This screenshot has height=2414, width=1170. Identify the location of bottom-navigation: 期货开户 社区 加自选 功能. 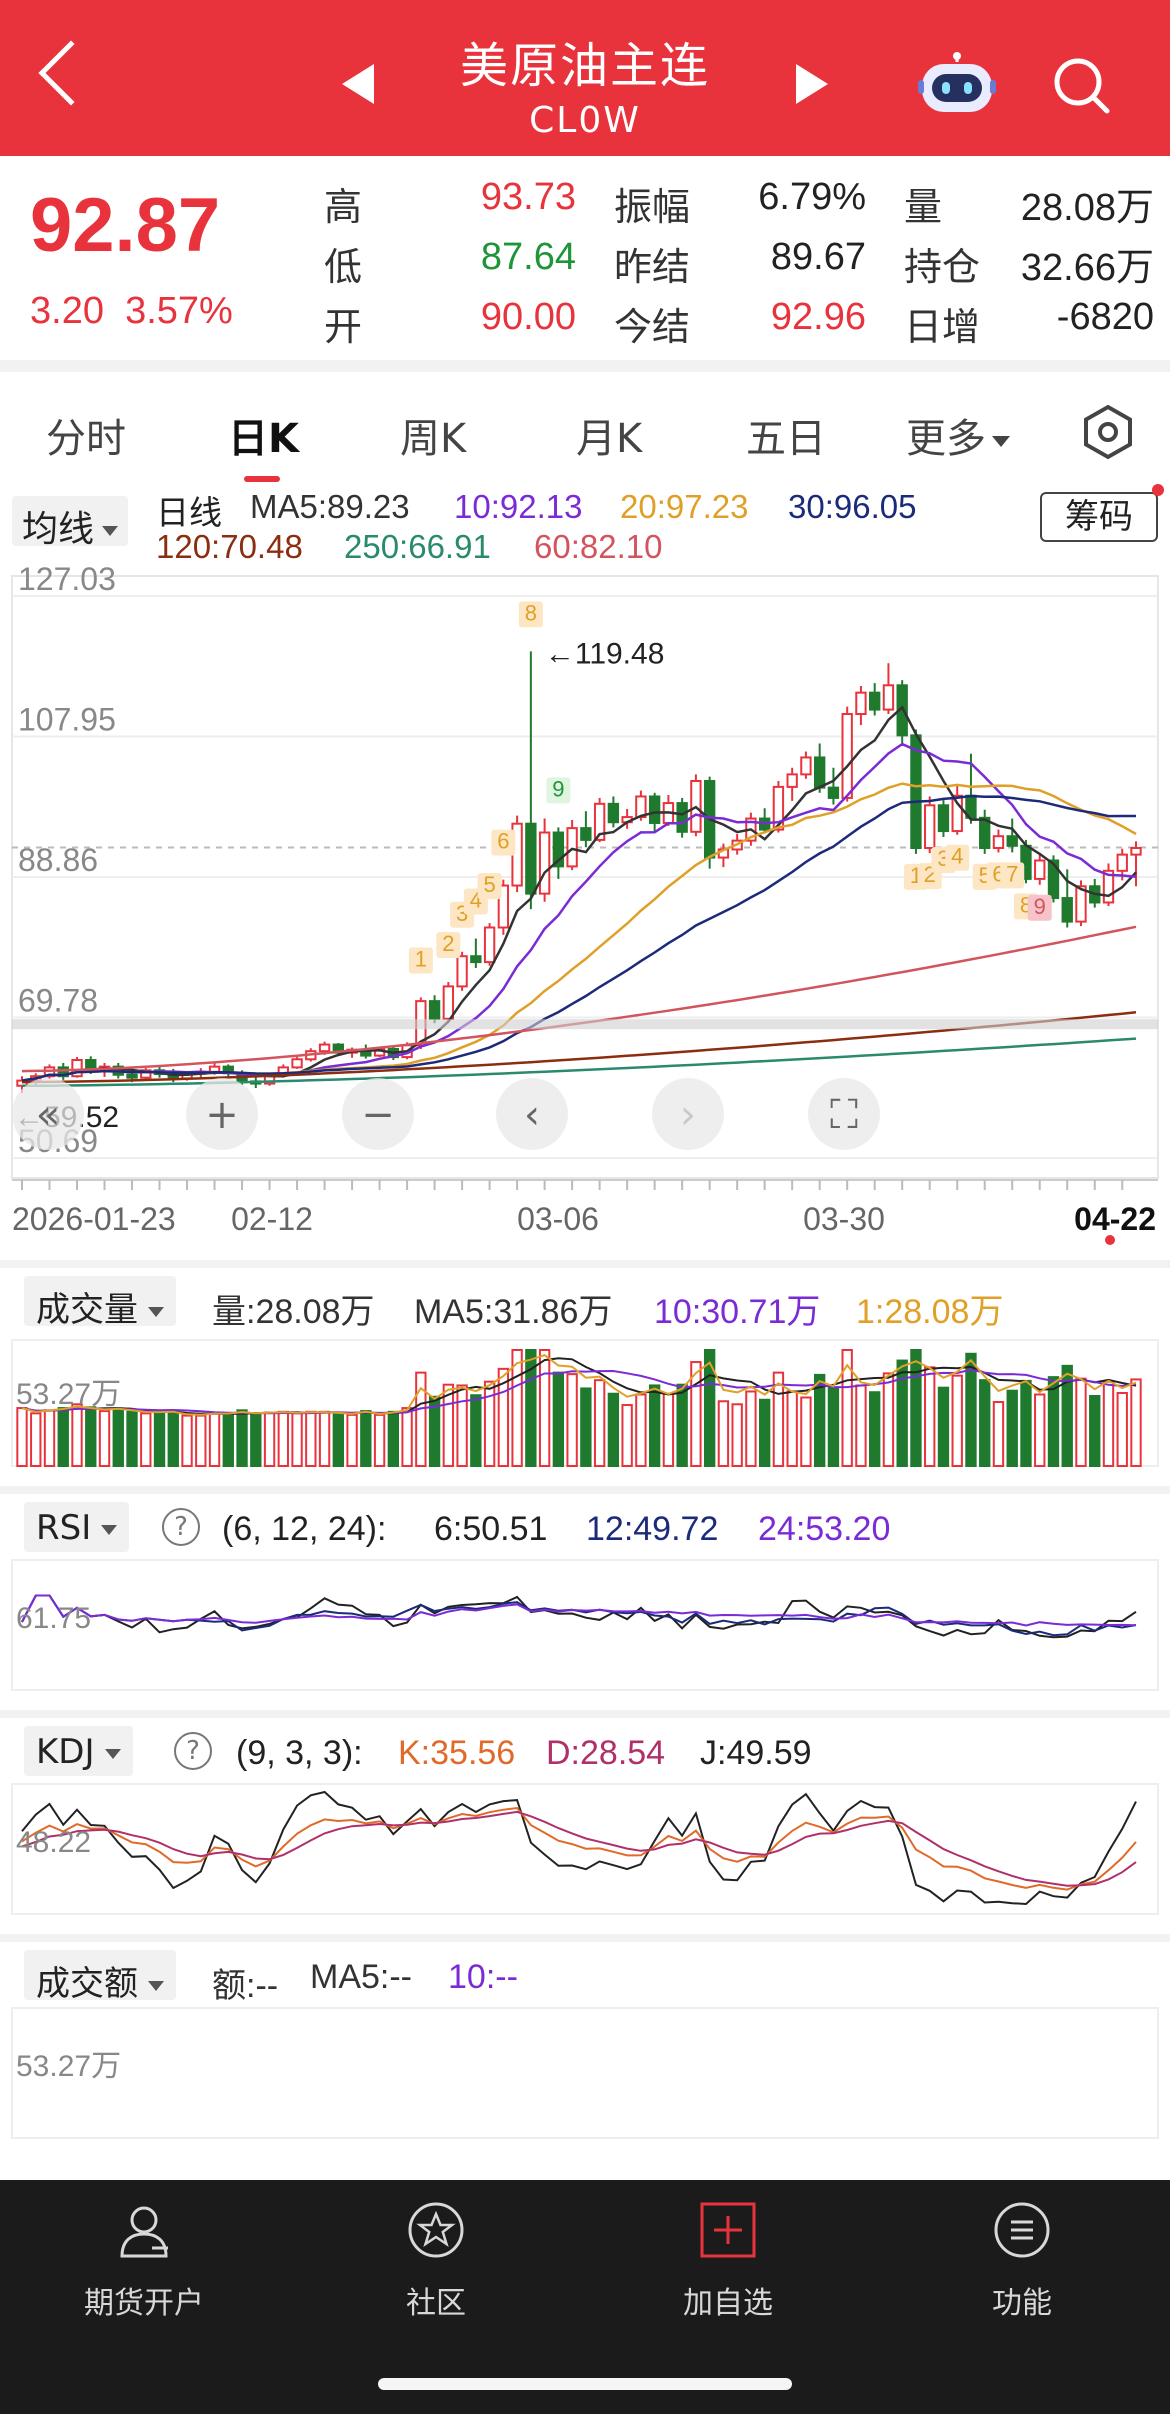
(585, 2297).